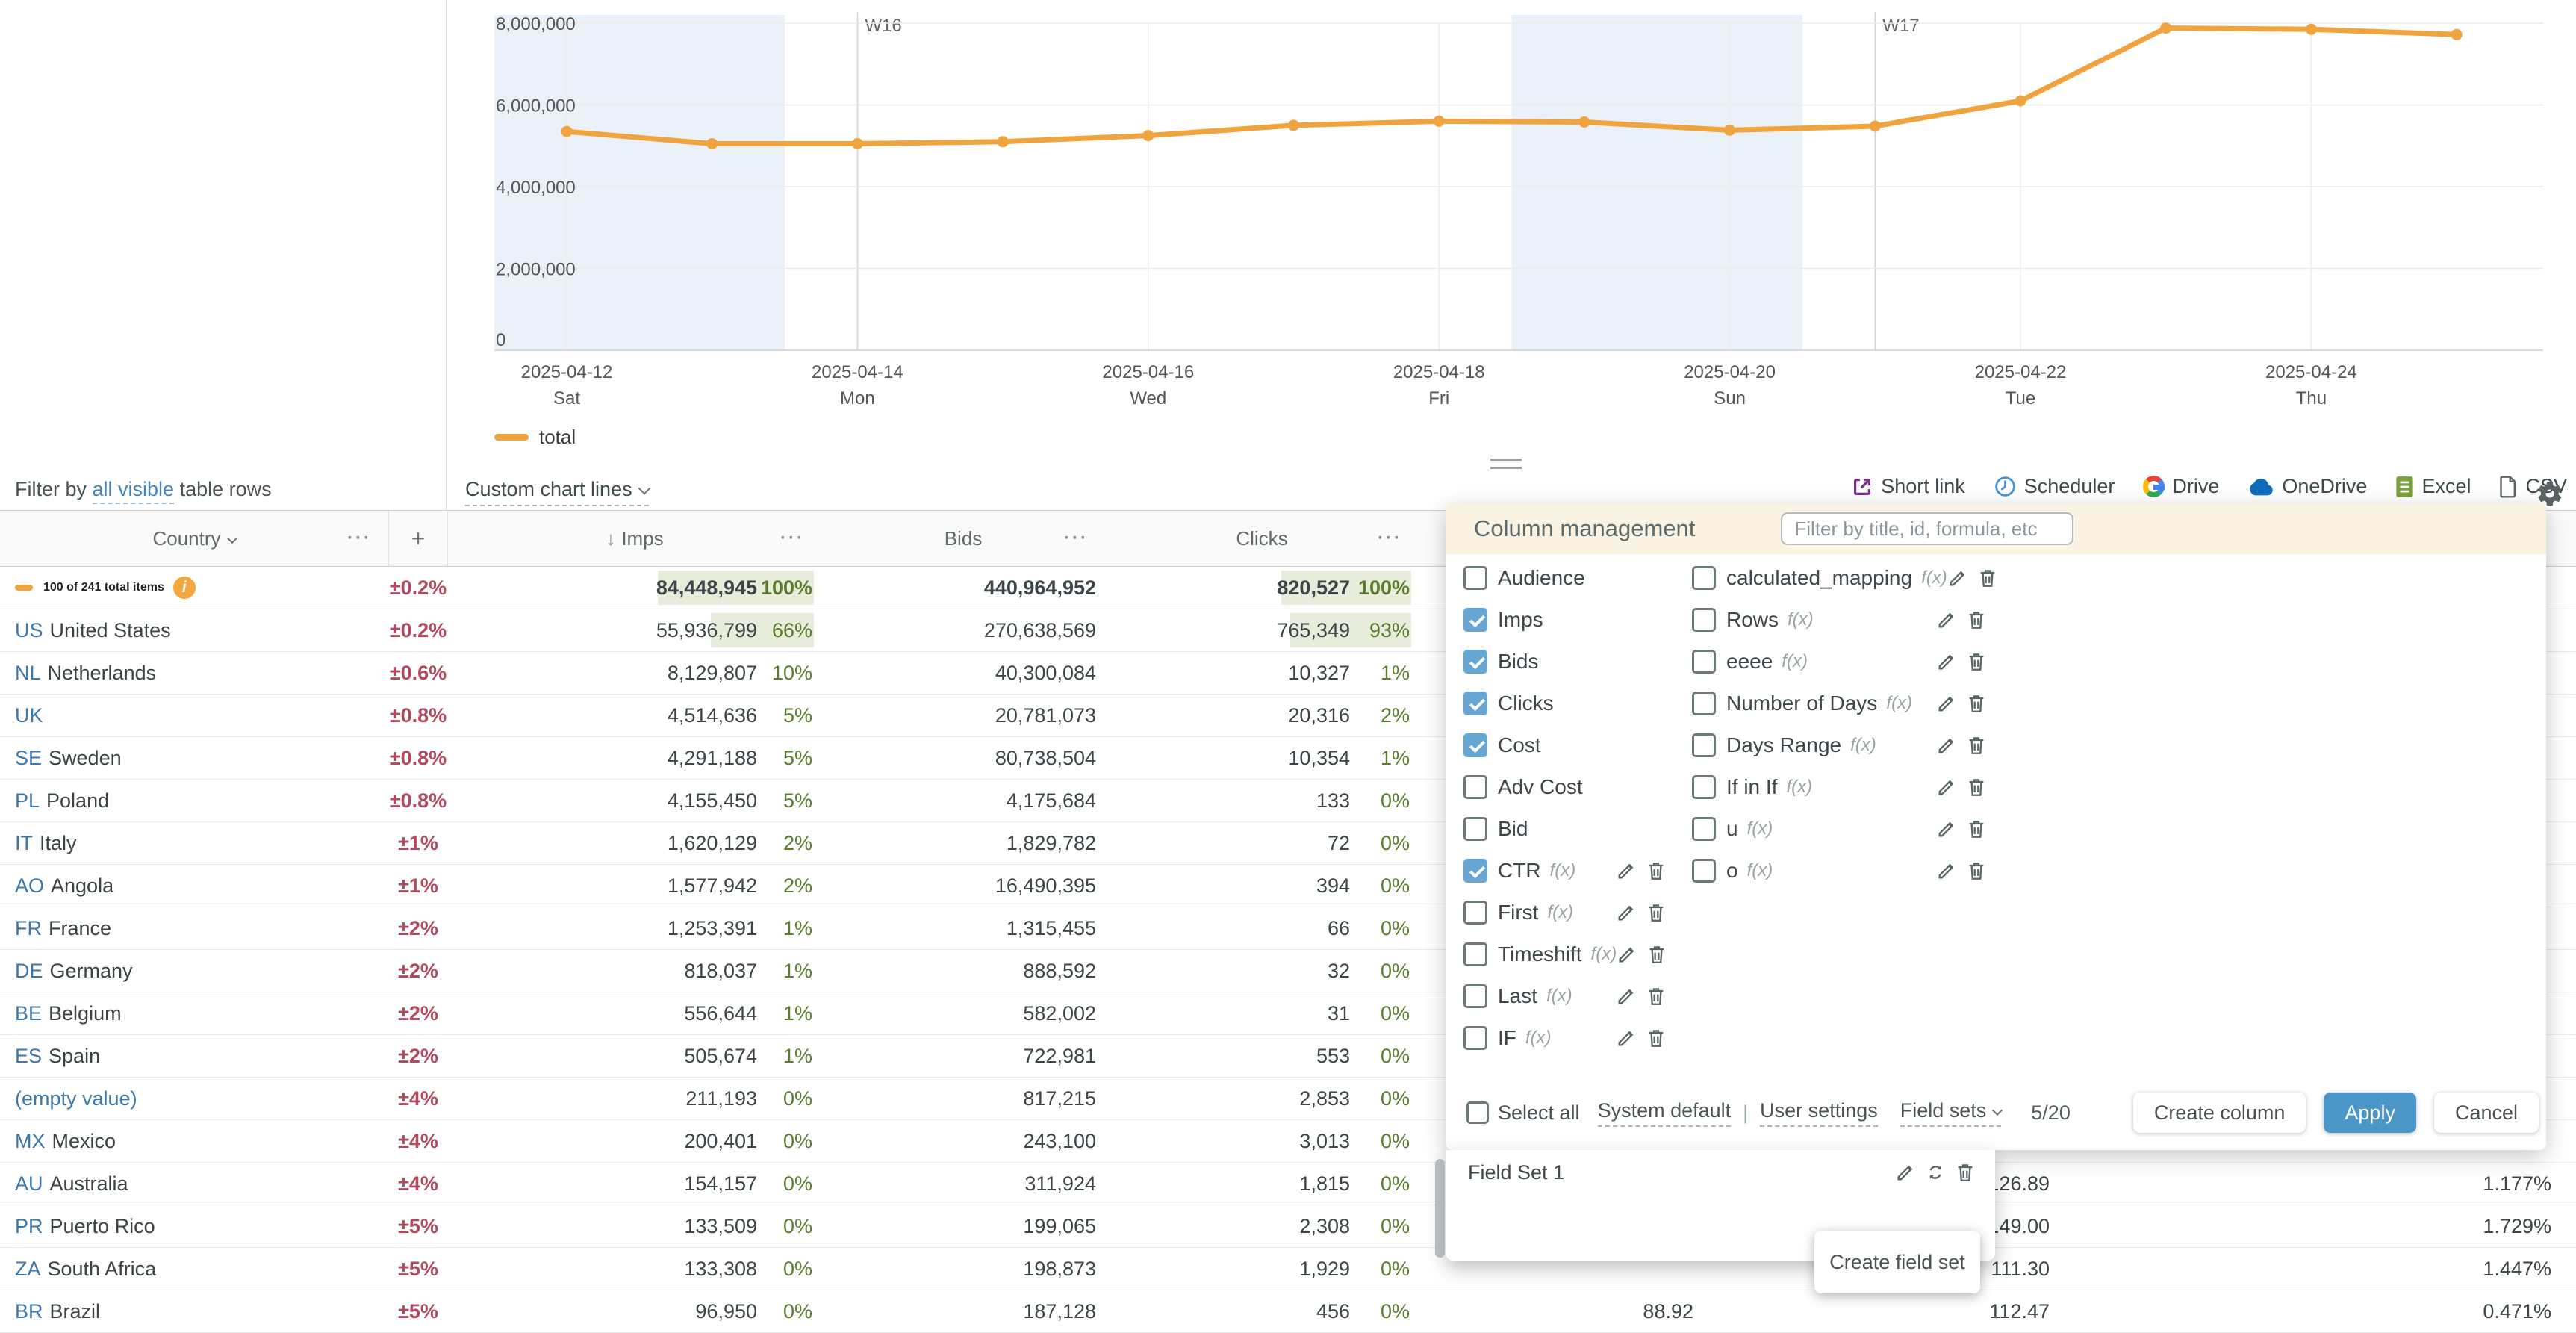 Image resolution: width=2576 pixels, height=1333 pixels. I want to click on country-code-link: AO, so click(30, 886).